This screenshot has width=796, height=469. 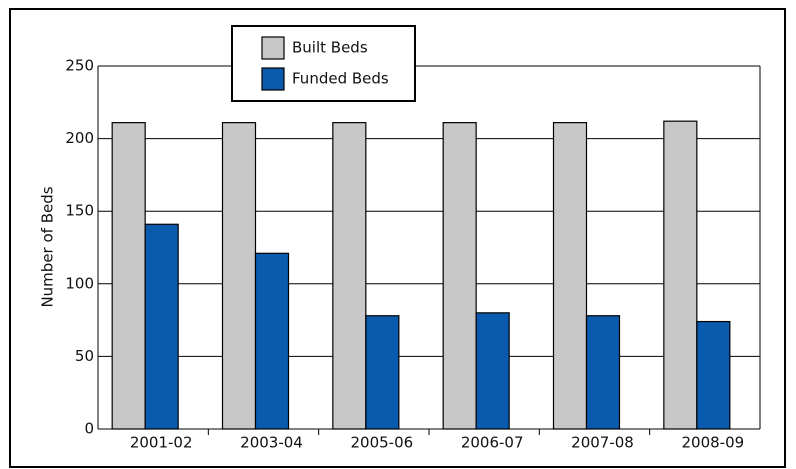 I want to click on y-axis-label: Number of Beds, so click(x=48, y=246).